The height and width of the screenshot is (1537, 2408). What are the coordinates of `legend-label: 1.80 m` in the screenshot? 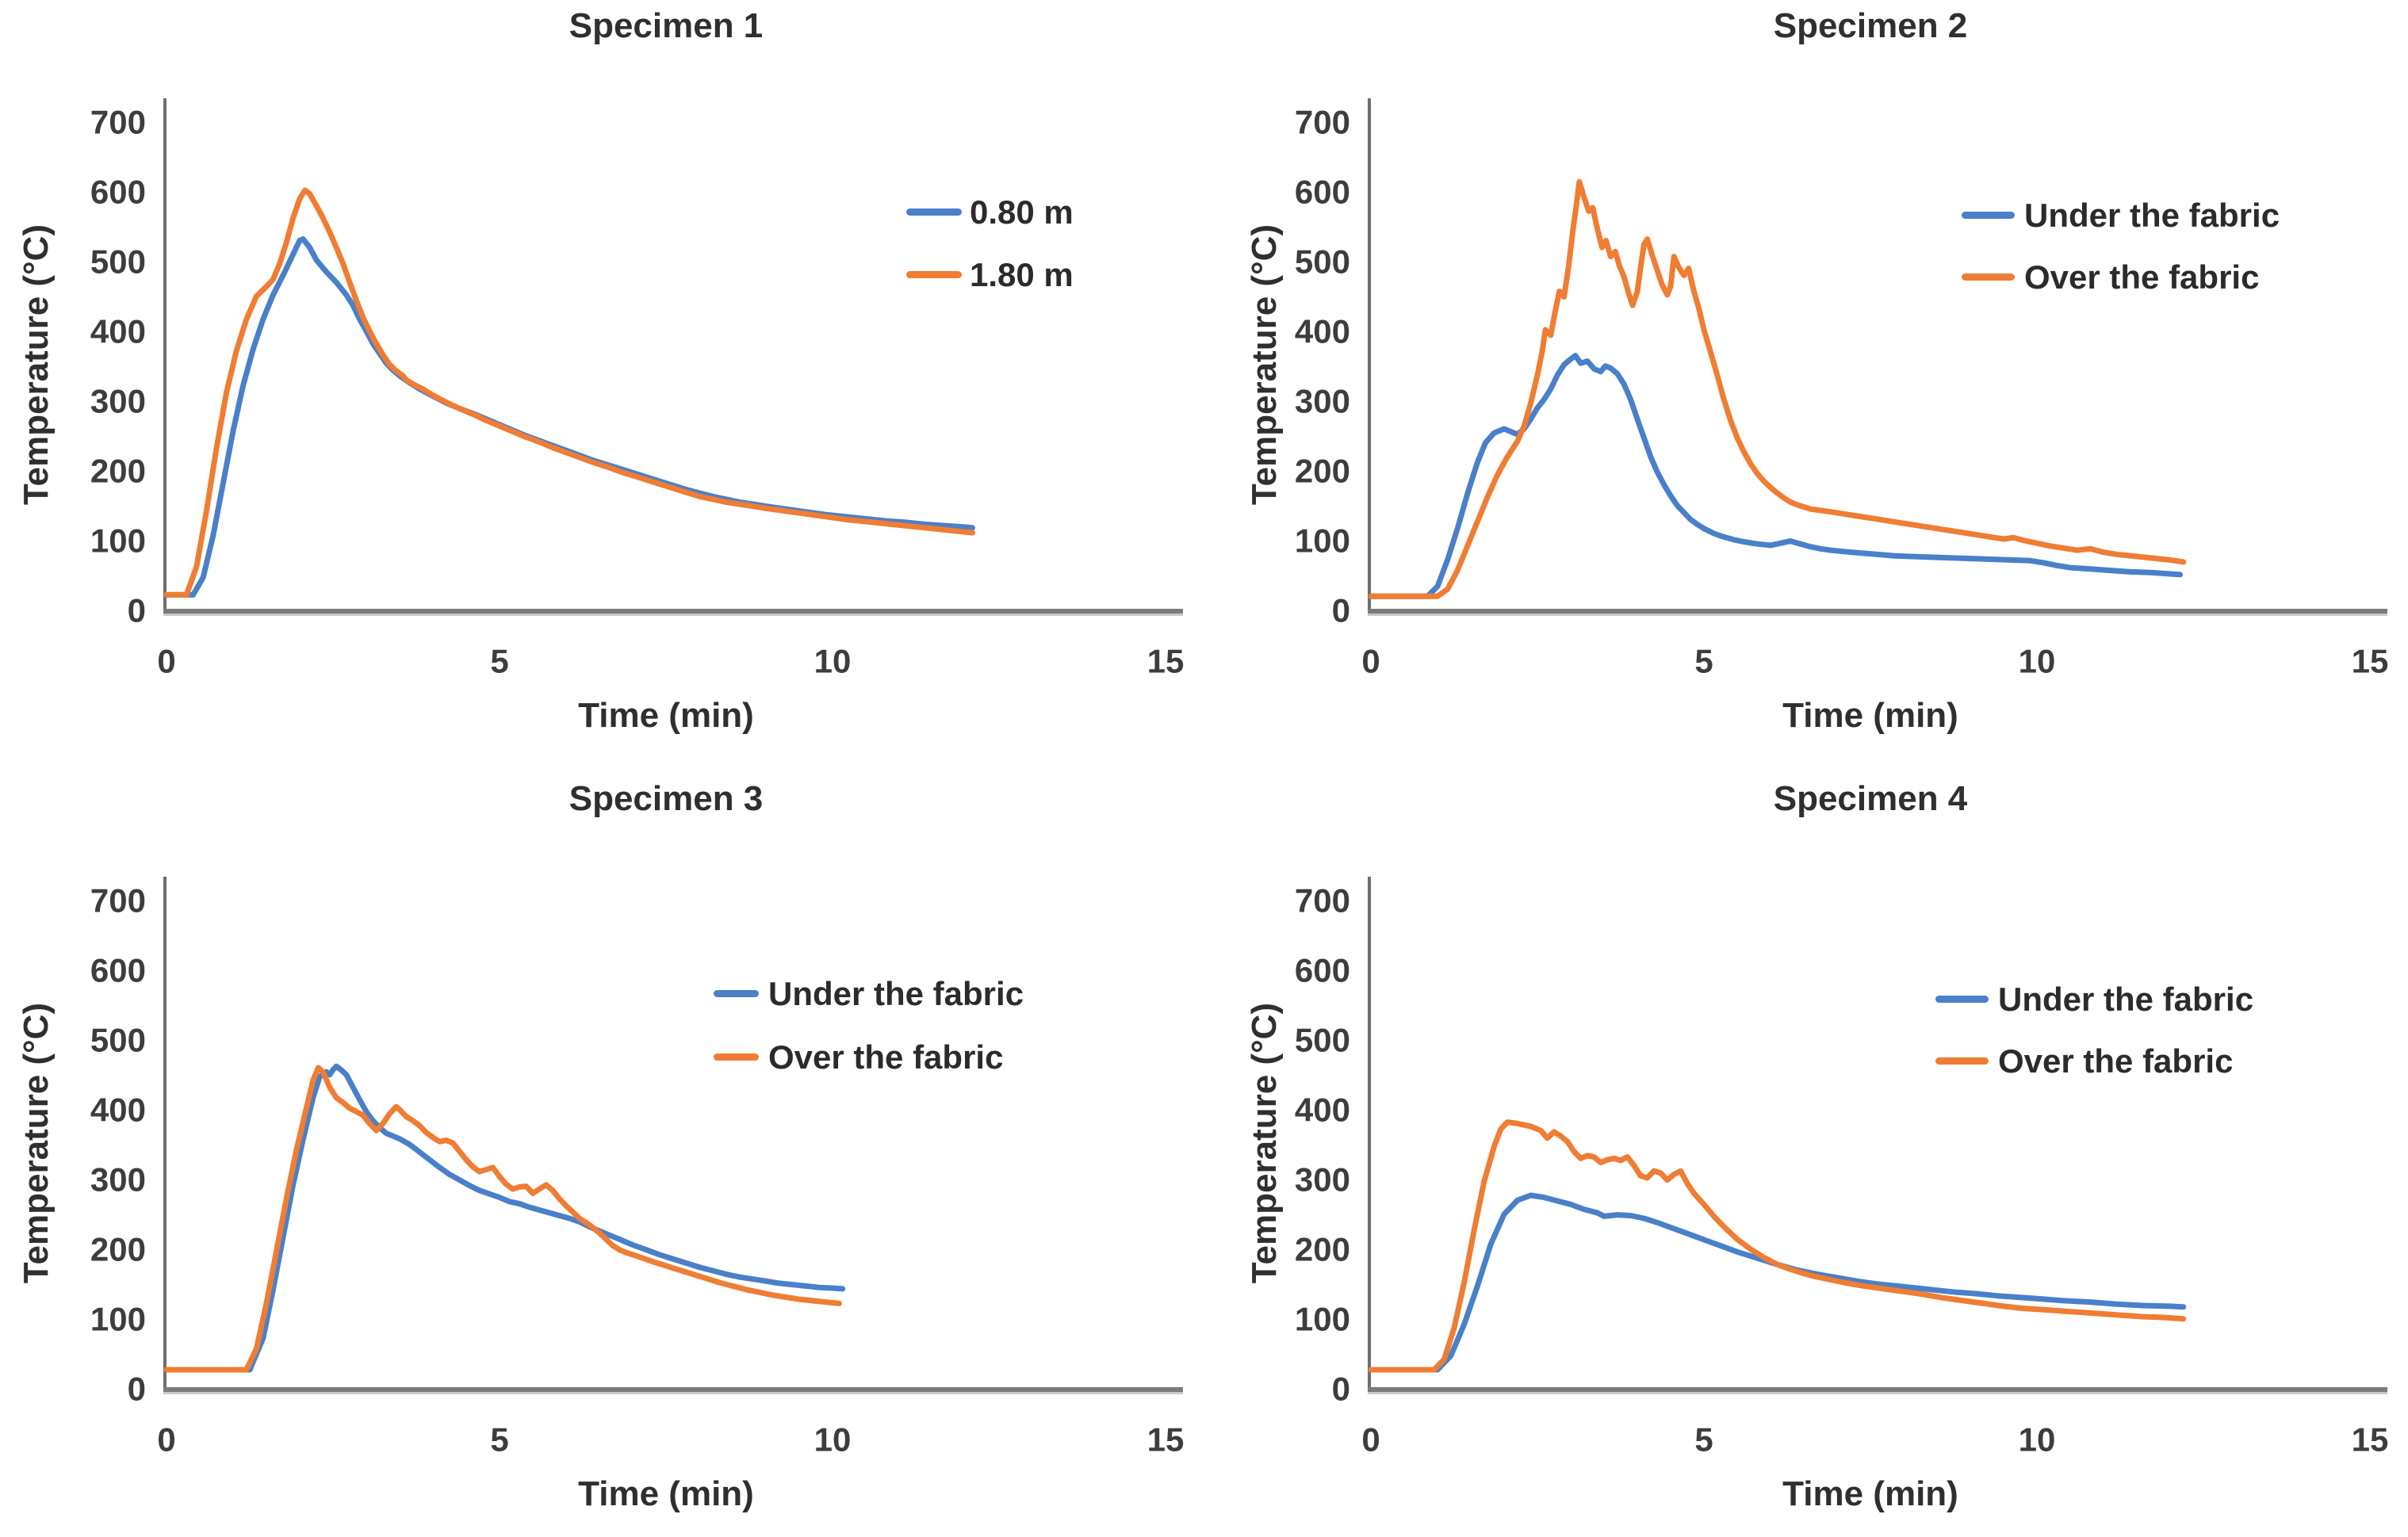 It's located at (1022, 274).